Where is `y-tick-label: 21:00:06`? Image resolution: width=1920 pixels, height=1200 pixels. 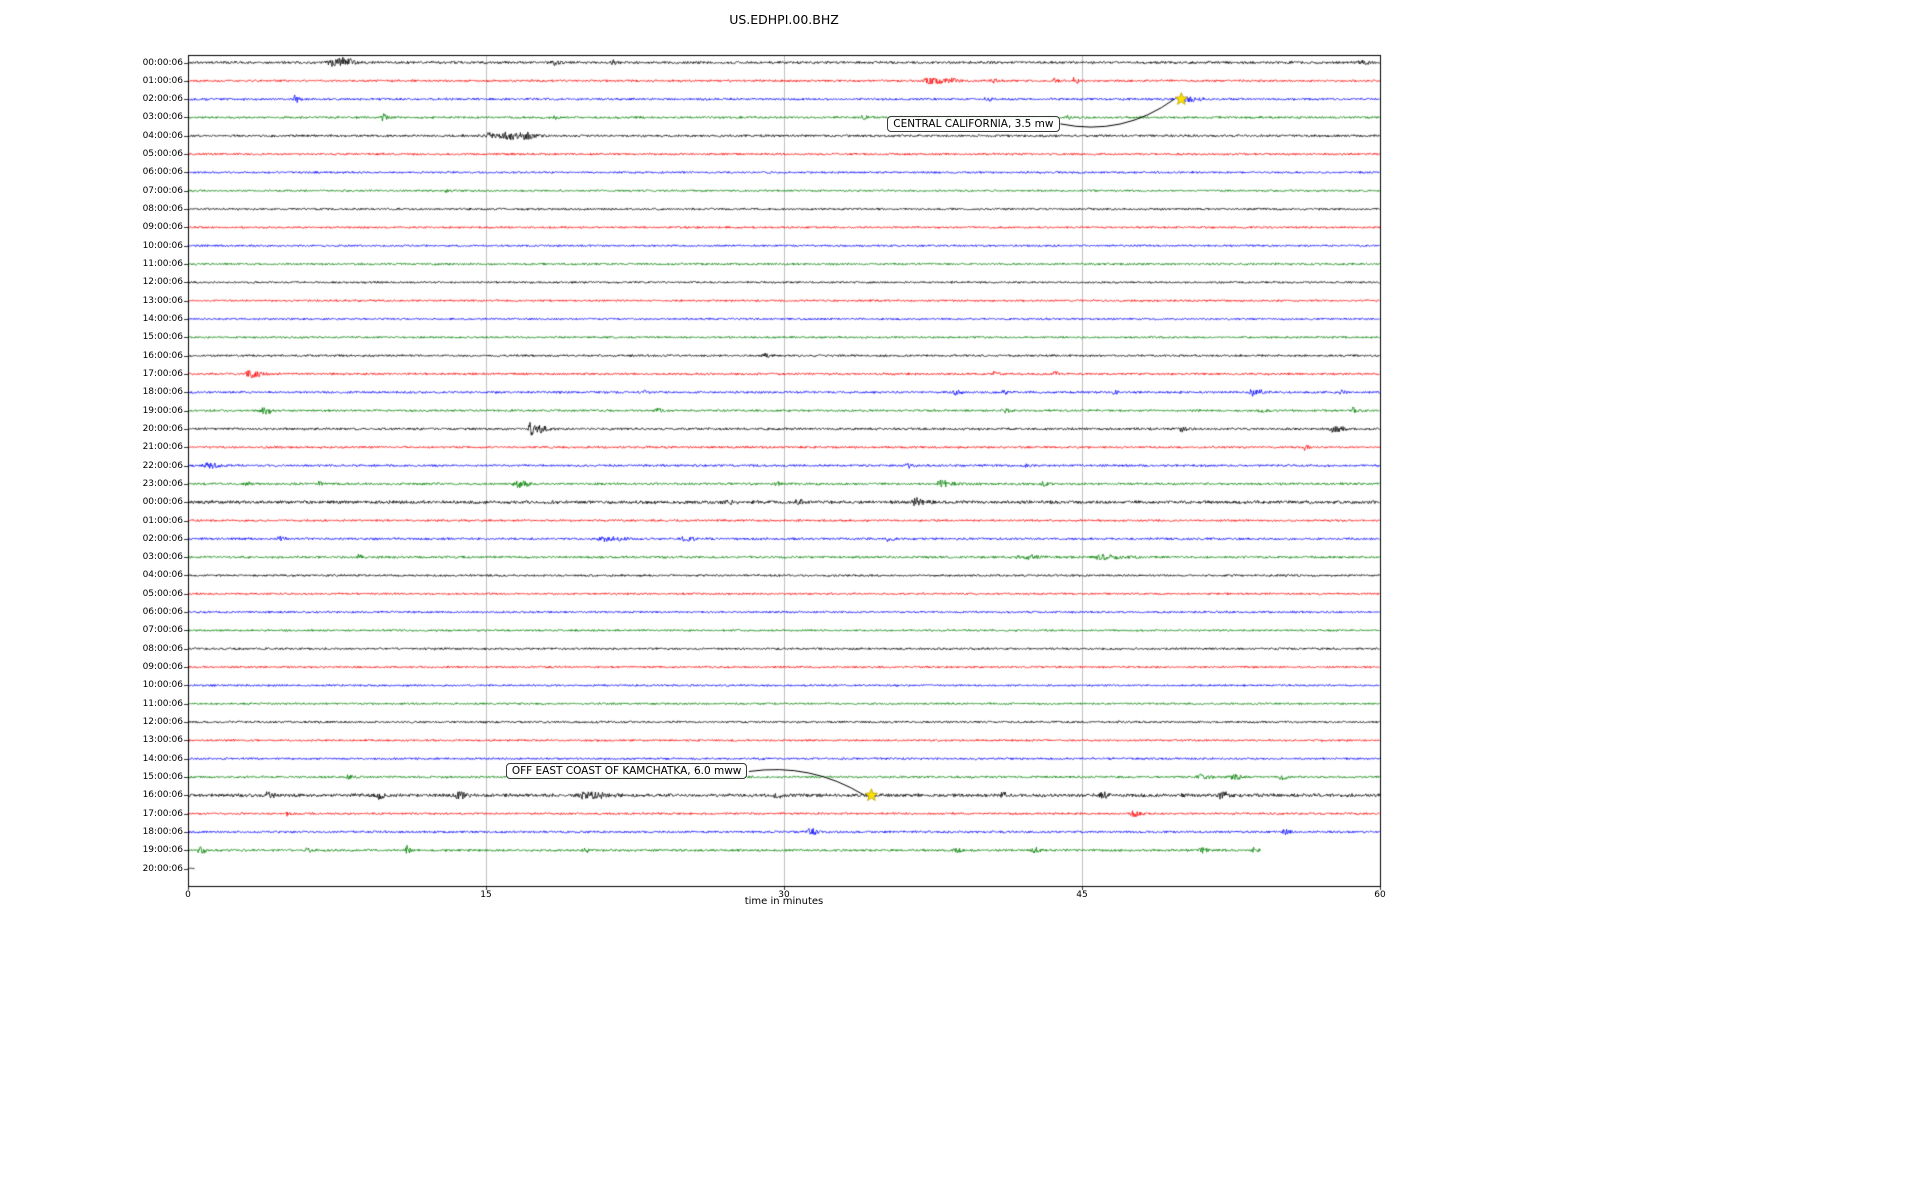 y-tick-label: 21:00:06 is located at coordinates (162, 447).